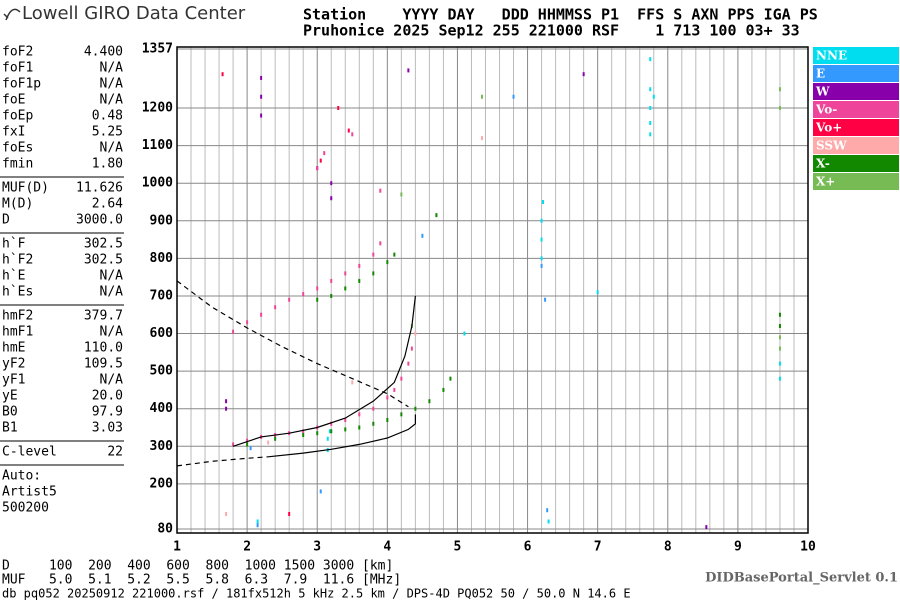 The width and height of the screenshot is (900, 600). What do you see at coordinates (157, 49) in the screenshot?
I see `y-tick-label: 1357` at bounding box center [157, 49].